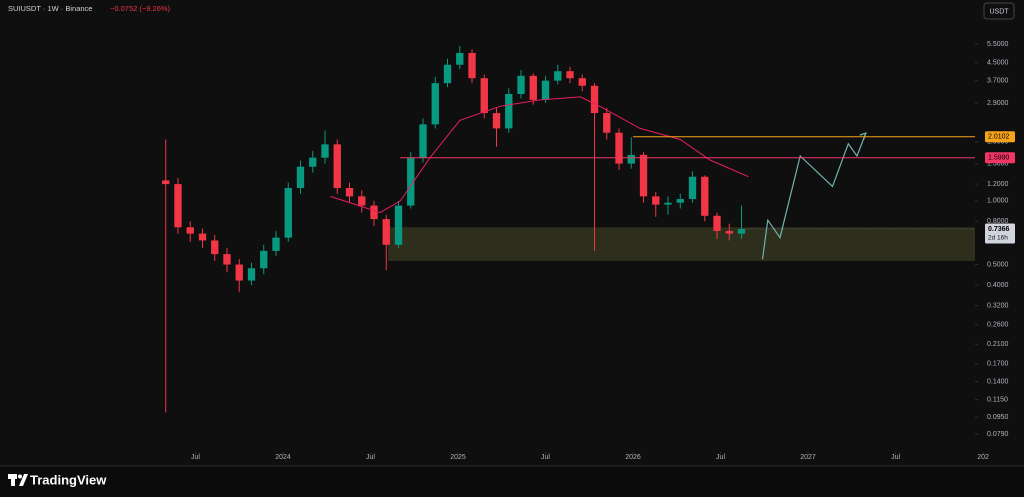 The height and width of the screenshot is (497, 1024). What do you see at coordinates (539, 155) in the screenshot?
I see `moving-average` at bounding box center [539, 155].